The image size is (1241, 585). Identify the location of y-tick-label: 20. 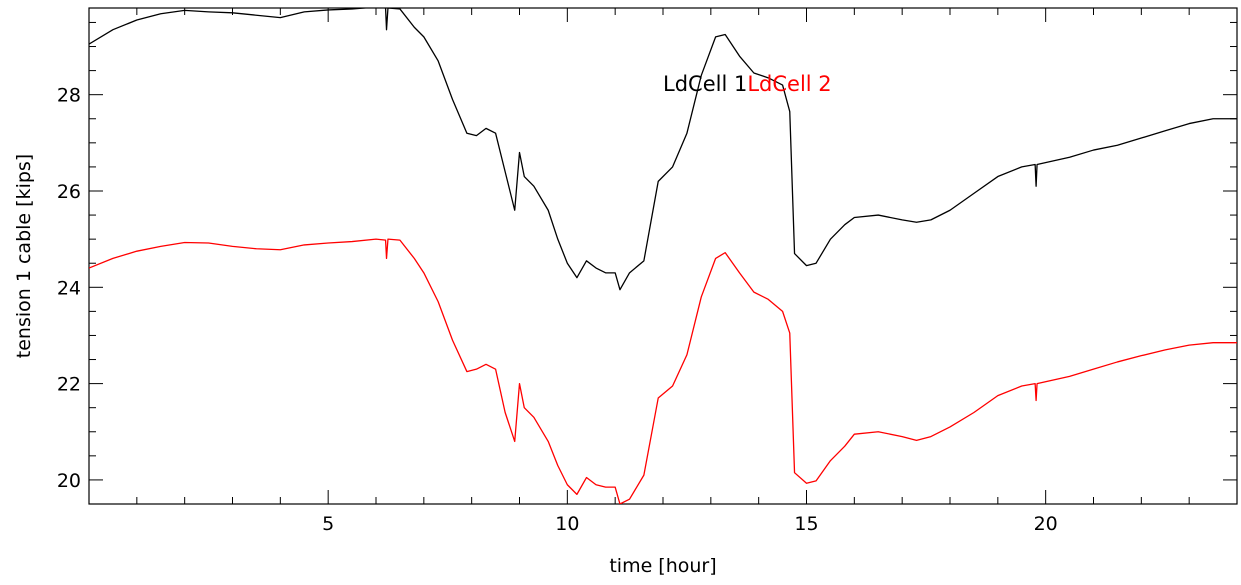
(69, 481).